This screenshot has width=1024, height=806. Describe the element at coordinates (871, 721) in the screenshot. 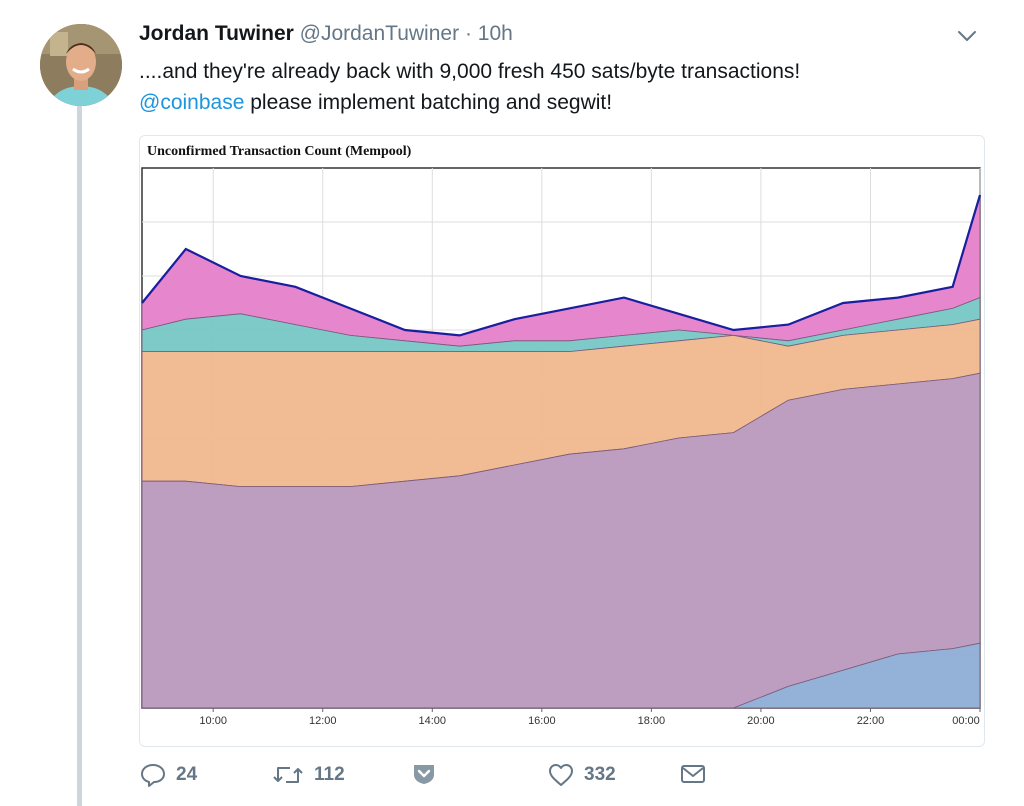

I see `x-tick-label: 22:00` at that location.